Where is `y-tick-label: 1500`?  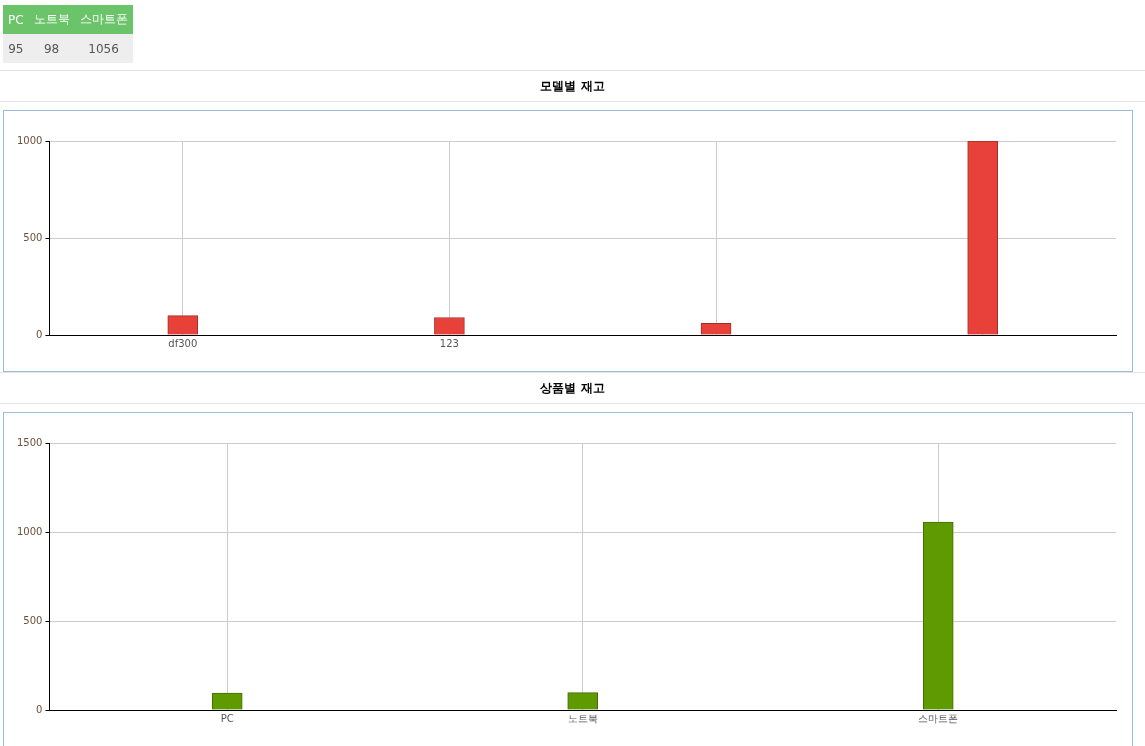 y-tick-label: 1500 is located at coordinates (30, 442).